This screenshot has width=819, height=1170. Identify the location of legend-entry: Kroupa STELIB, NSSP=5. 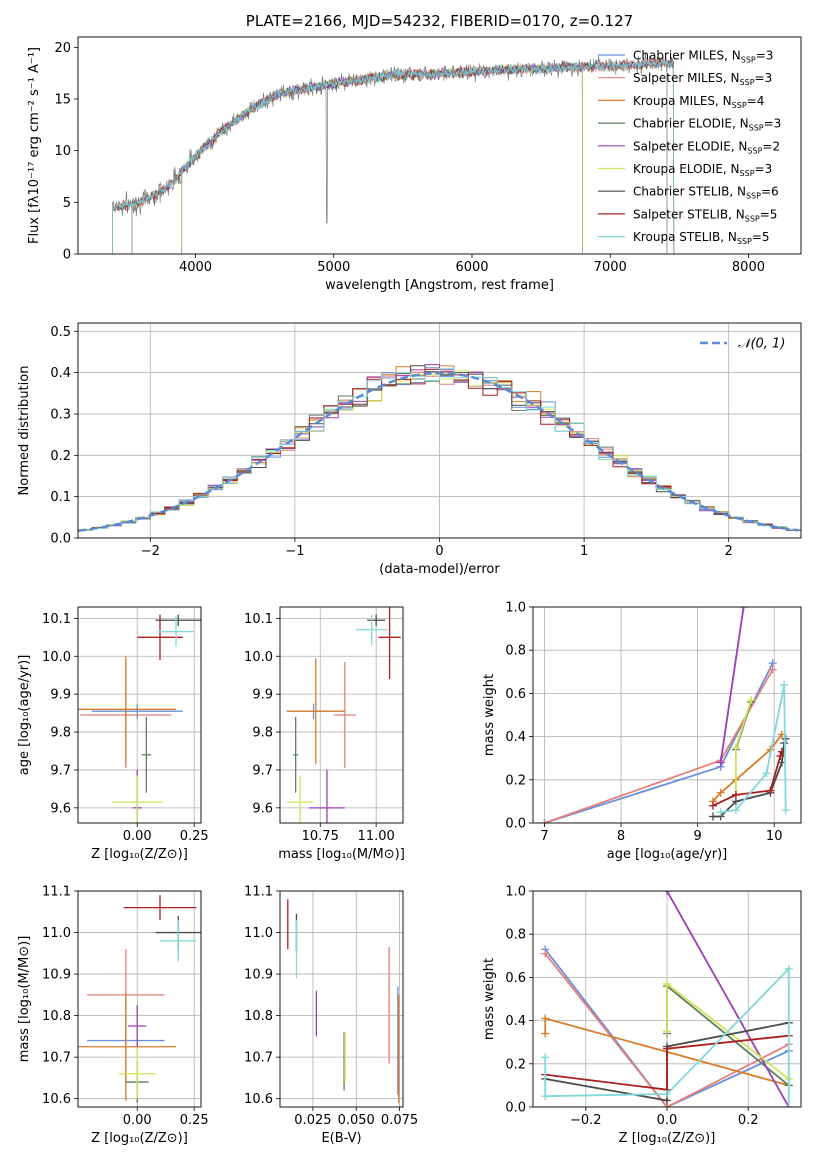
(701, 238).